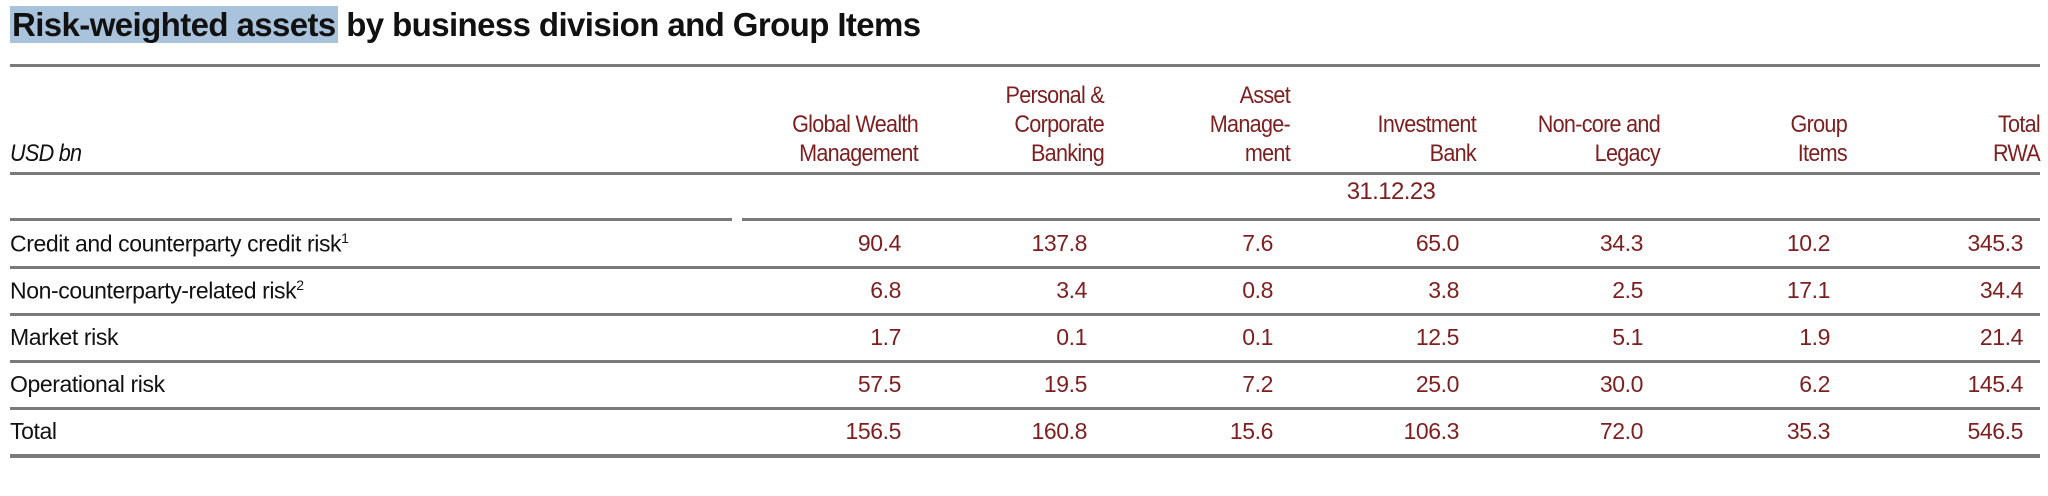  I want to click on column-header-line: Items, so click(1822, 153).